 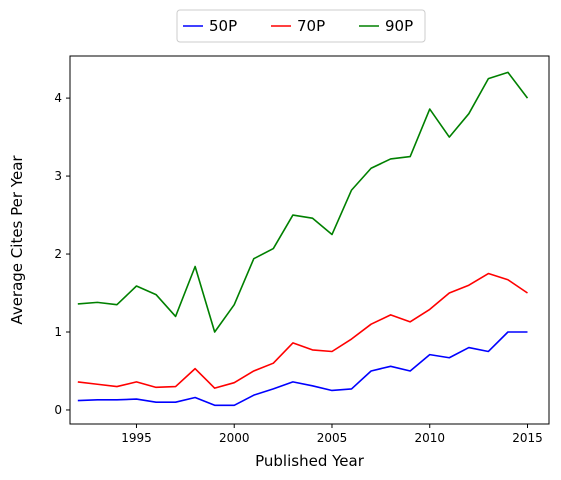 I want to click on x-tick-label: 2000, so click(x=234, y=438).